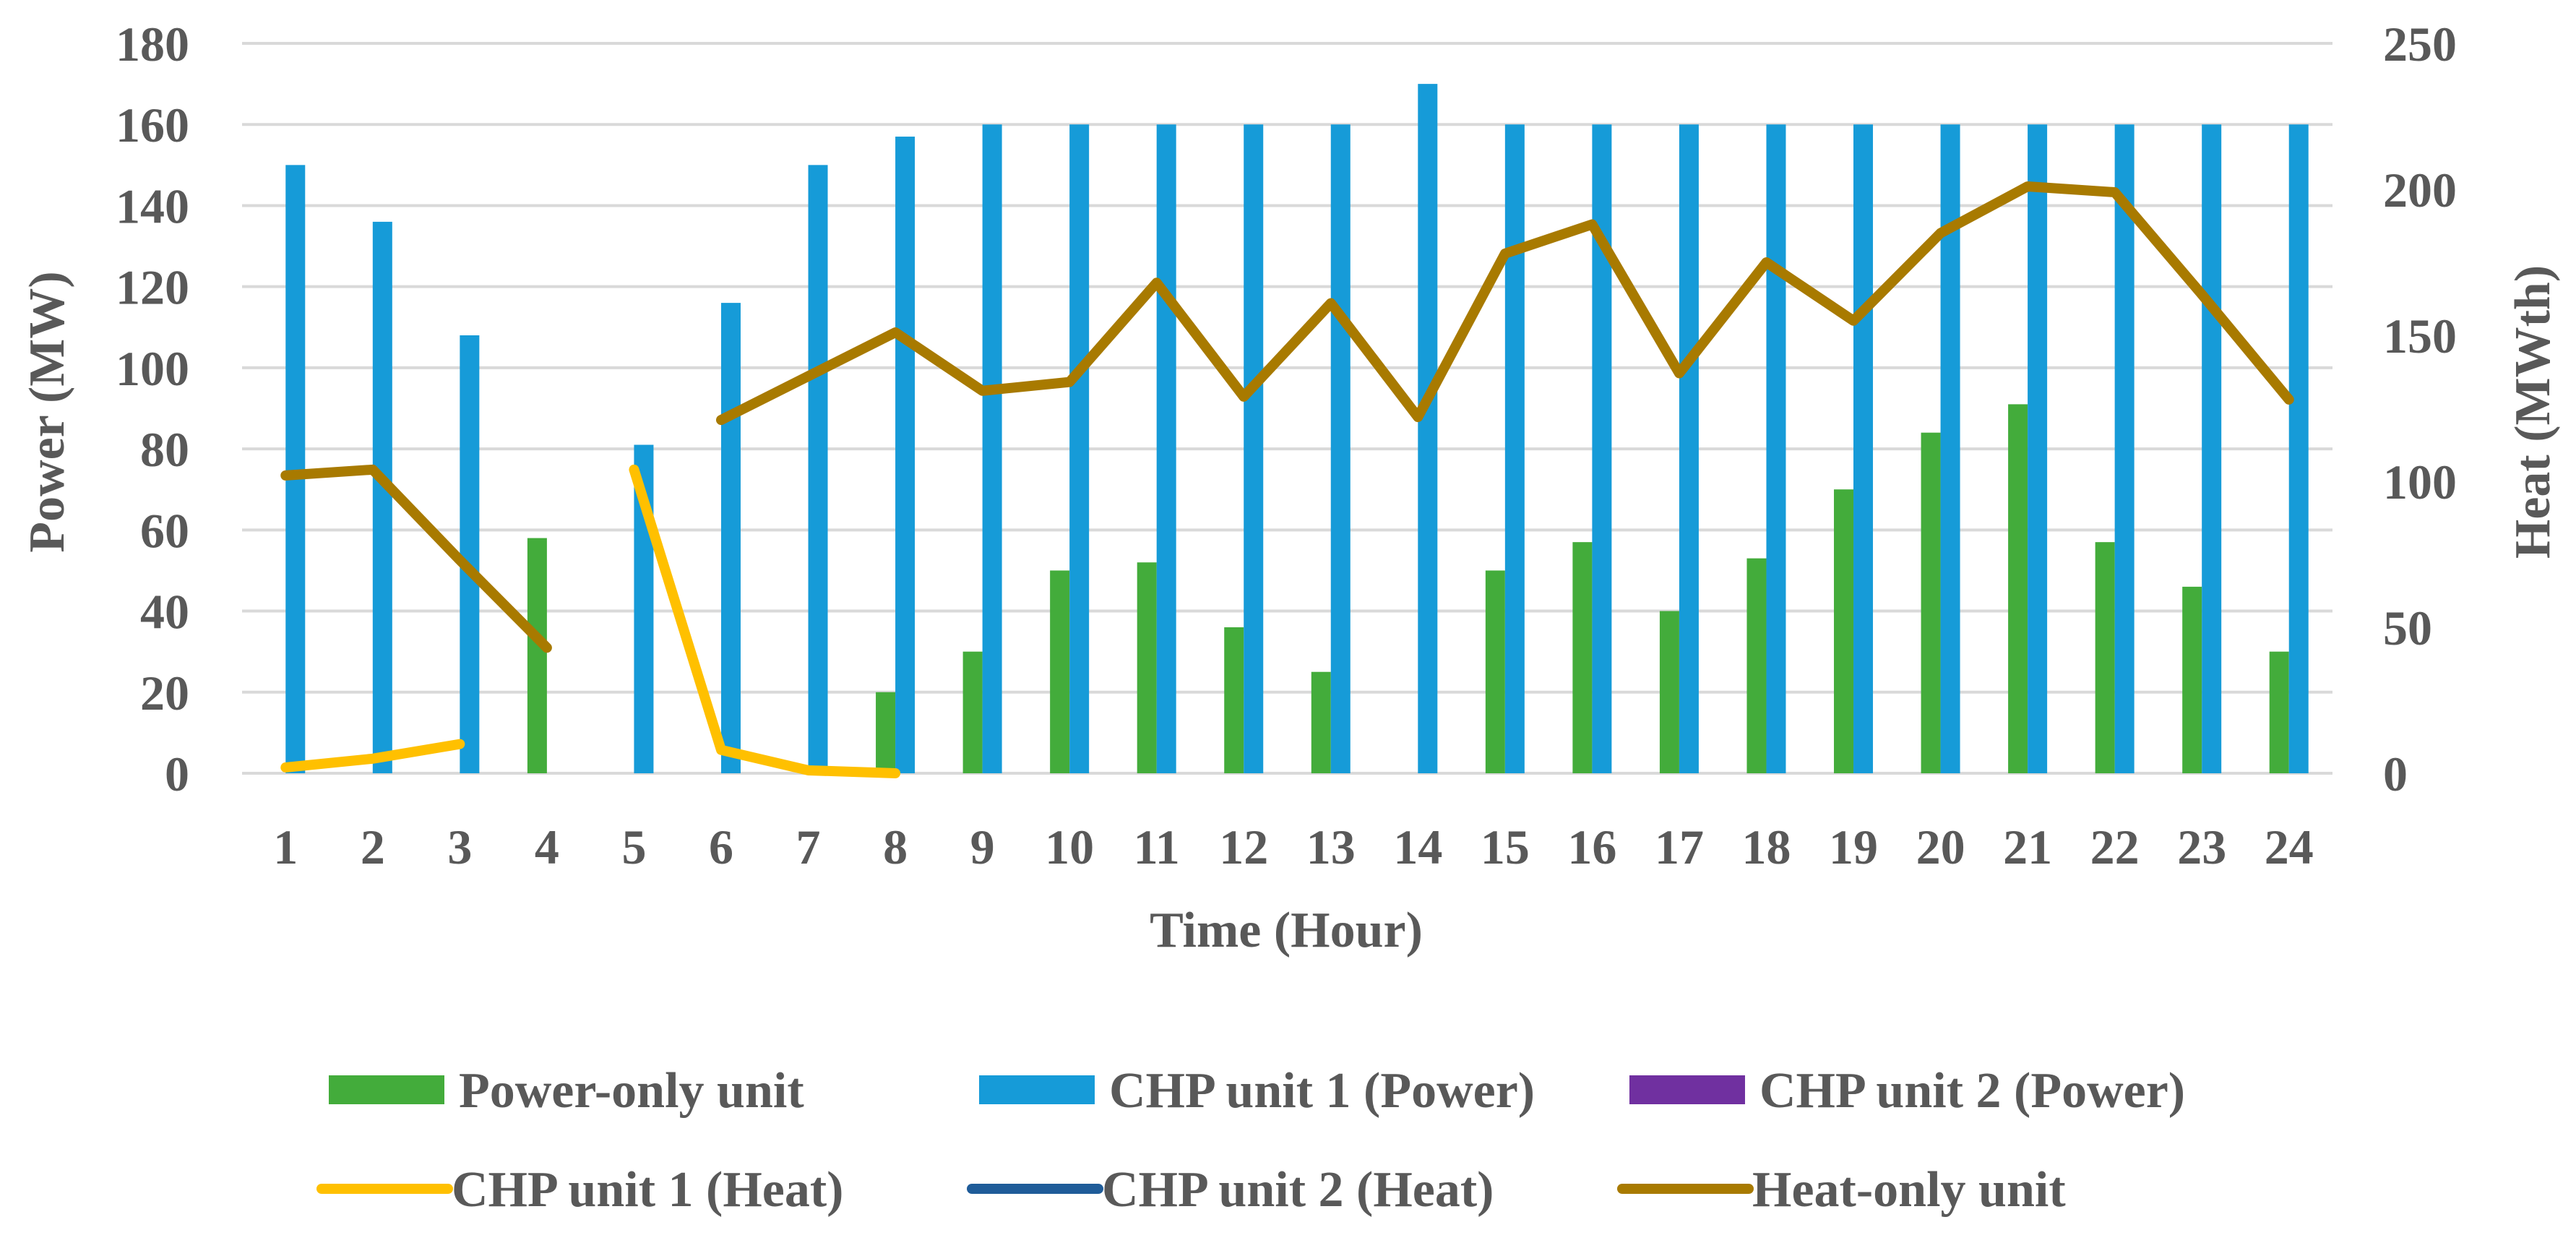 This screenshot has width=2576, height=1243. I want to click on y2-tick-label: 200, so click(2420, 190).